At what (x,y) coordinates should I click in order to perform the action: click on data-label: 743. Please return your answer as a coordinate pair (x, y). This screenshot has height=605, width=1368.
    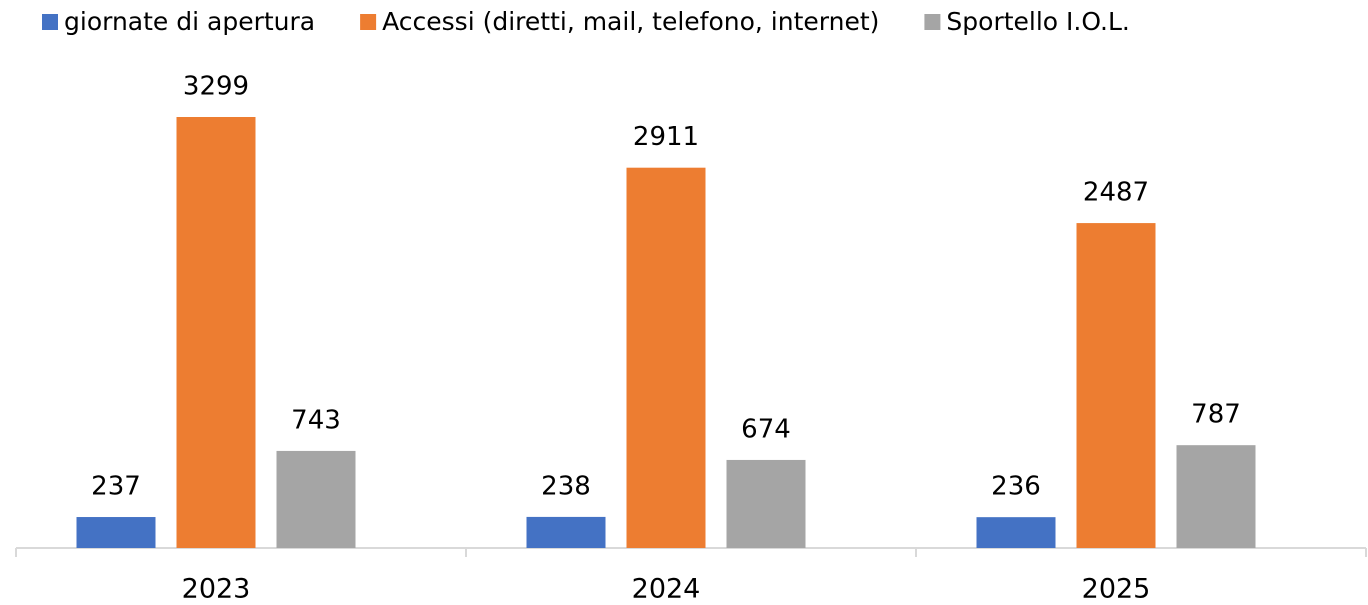
    Looking at the image, I should click on (316, 420).